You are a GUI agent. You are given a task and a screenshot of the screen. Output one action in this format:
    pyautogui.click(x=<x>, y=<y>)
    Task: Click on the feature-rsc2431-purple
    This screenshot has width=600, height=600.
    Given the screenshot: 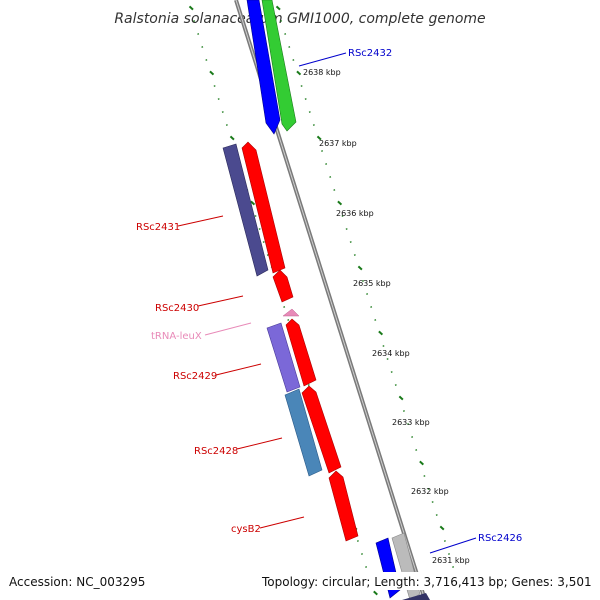 What is the action you would take?
    pyautogui.click(x=245, y=210)
    